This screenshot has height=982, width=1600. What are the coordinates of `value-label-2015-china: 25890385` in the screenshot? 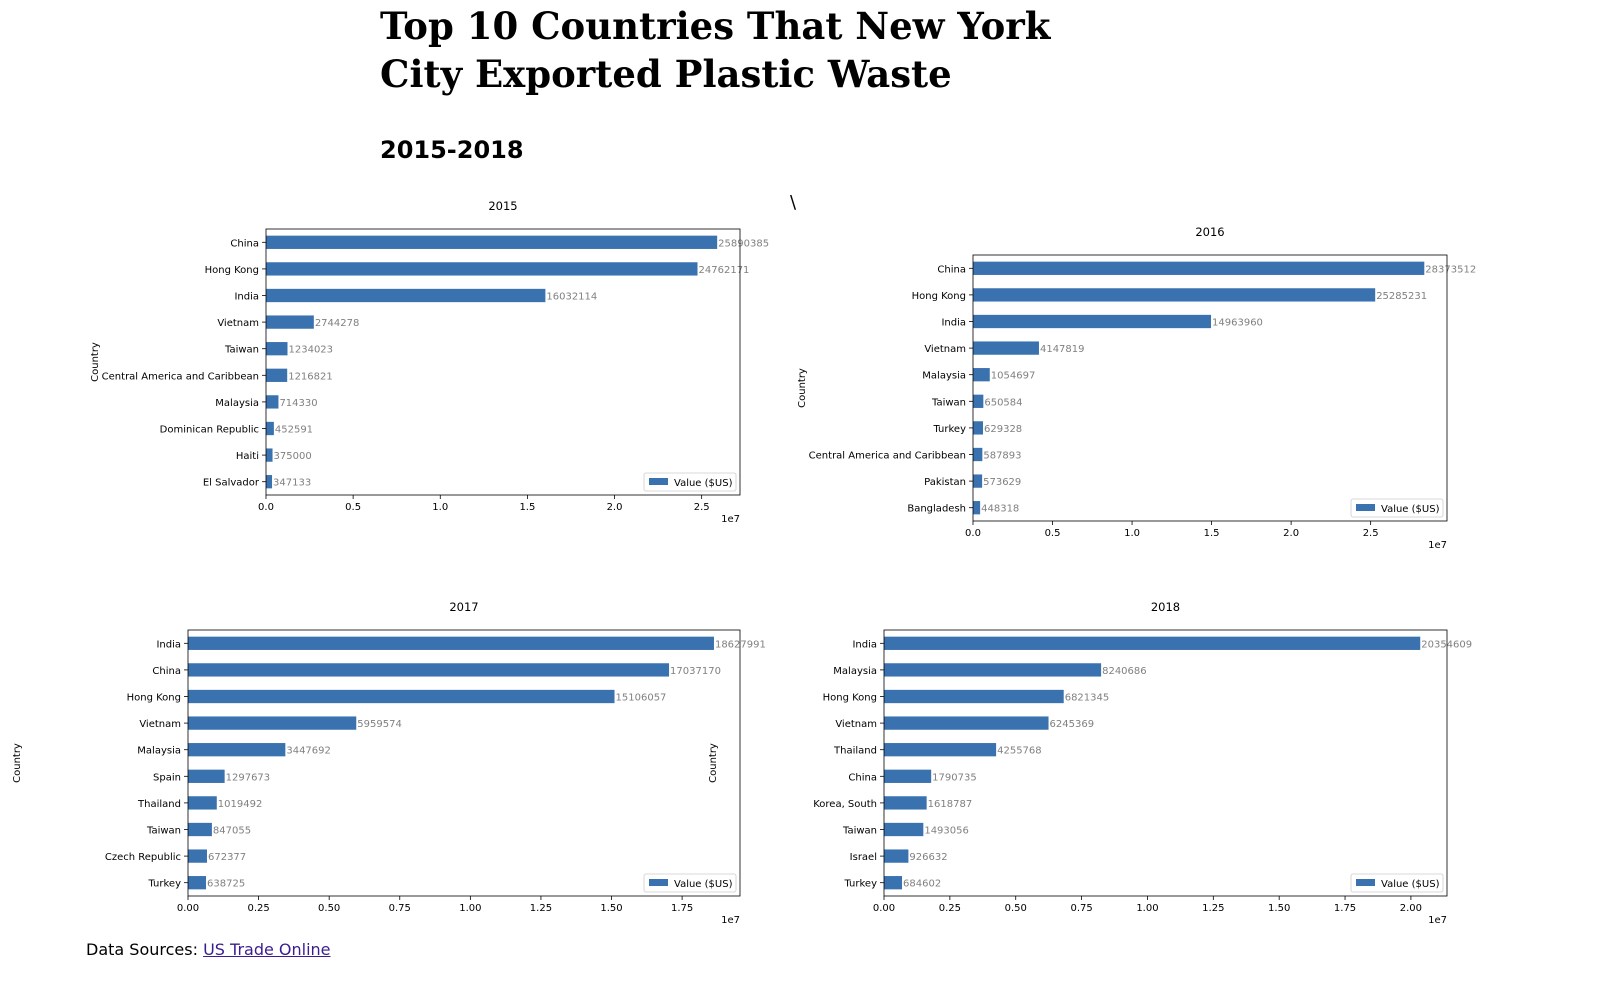 It's located at (743, 243).